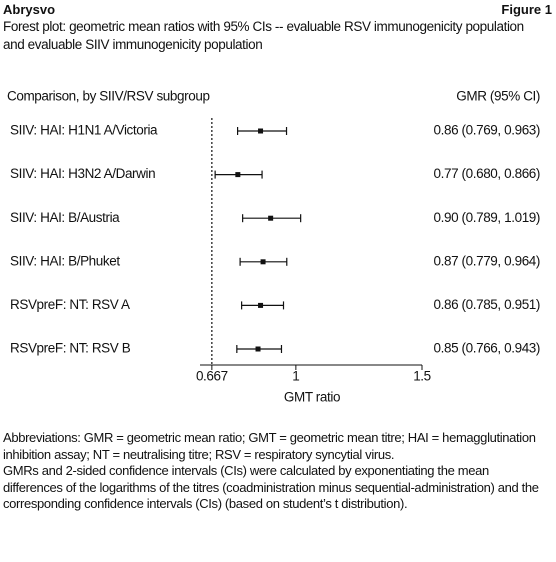  What do you see at coordinates (487, 260) in the screenshot?
I see `value-label: 0.87 (0.779, 0.964)` at bounding box center [487, 260].